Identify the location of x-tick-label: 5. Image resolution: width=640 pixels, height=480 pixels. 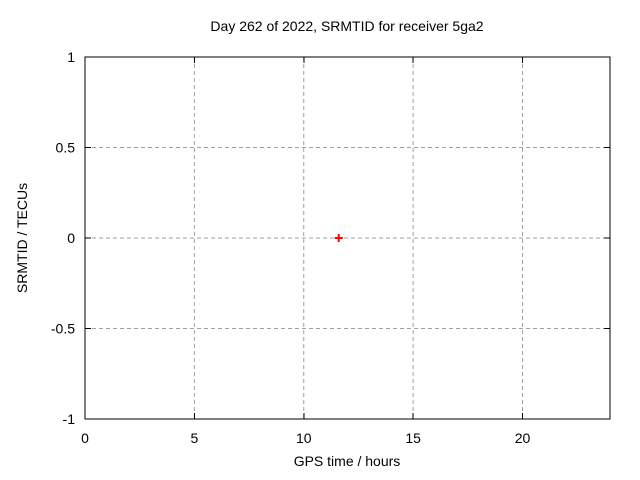
(194, 438).